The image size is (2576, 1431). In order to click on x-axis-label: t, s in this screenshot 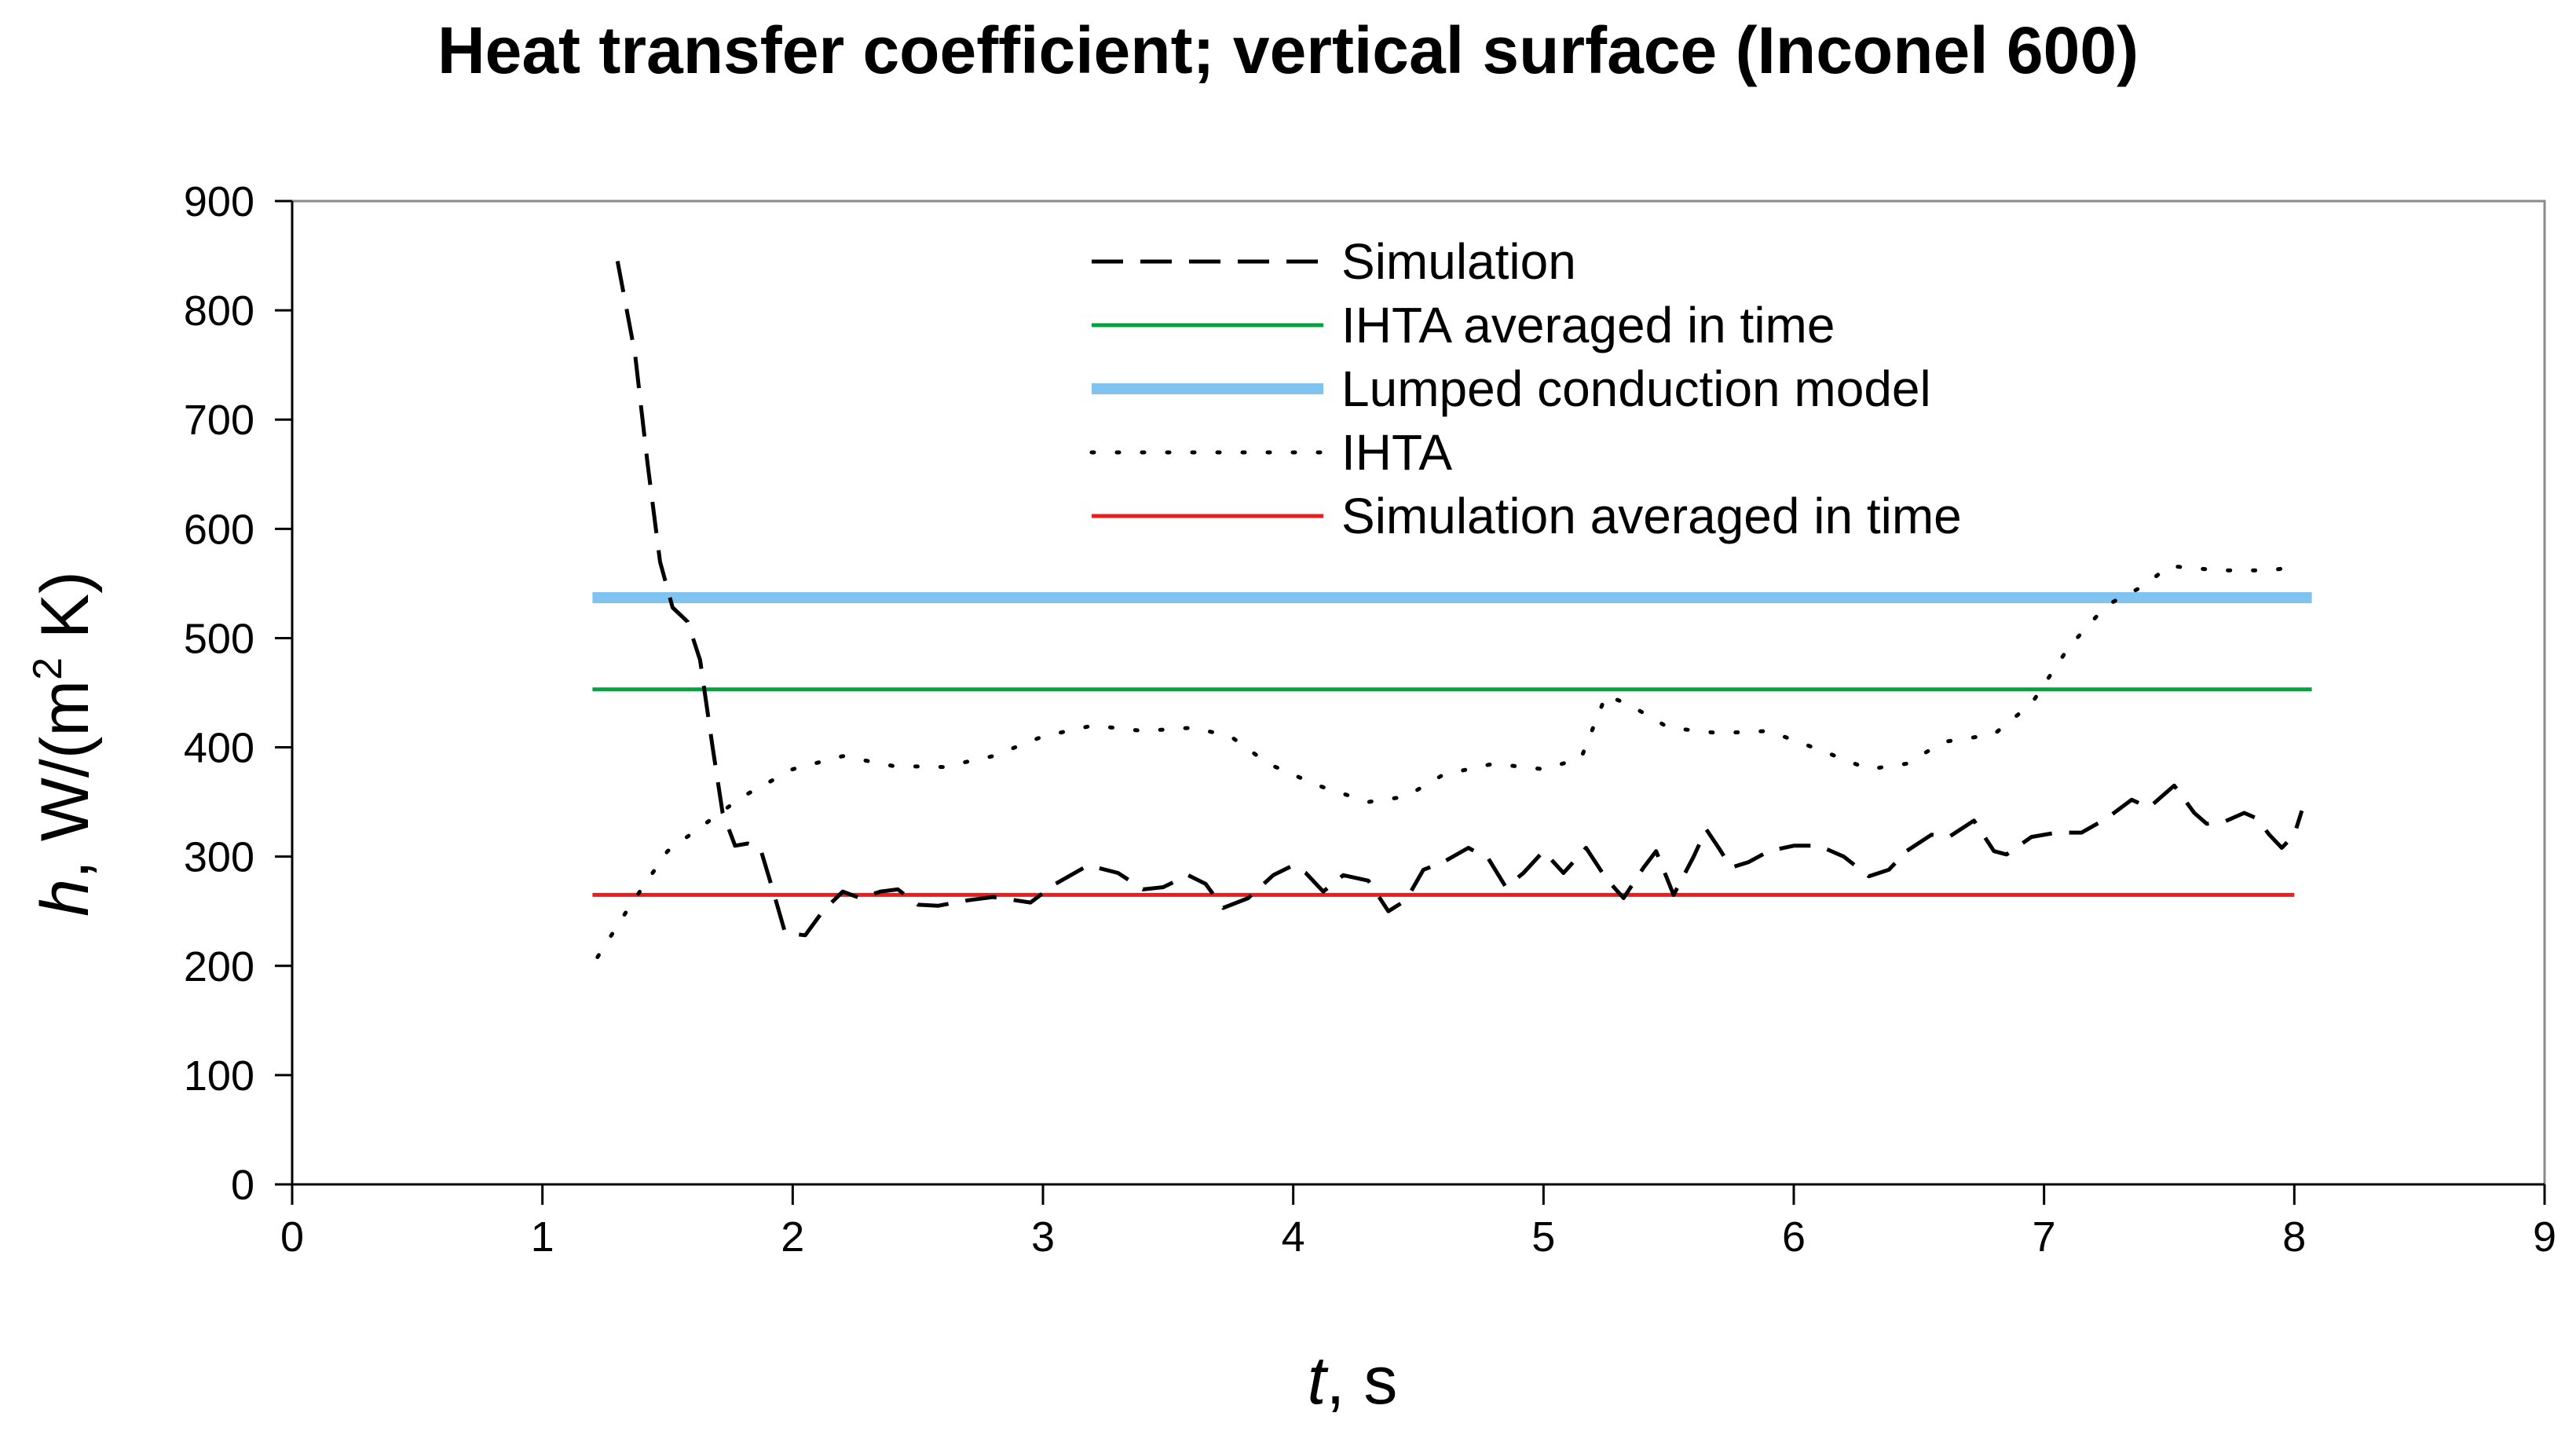, I will do `click(1353, 1380)`.